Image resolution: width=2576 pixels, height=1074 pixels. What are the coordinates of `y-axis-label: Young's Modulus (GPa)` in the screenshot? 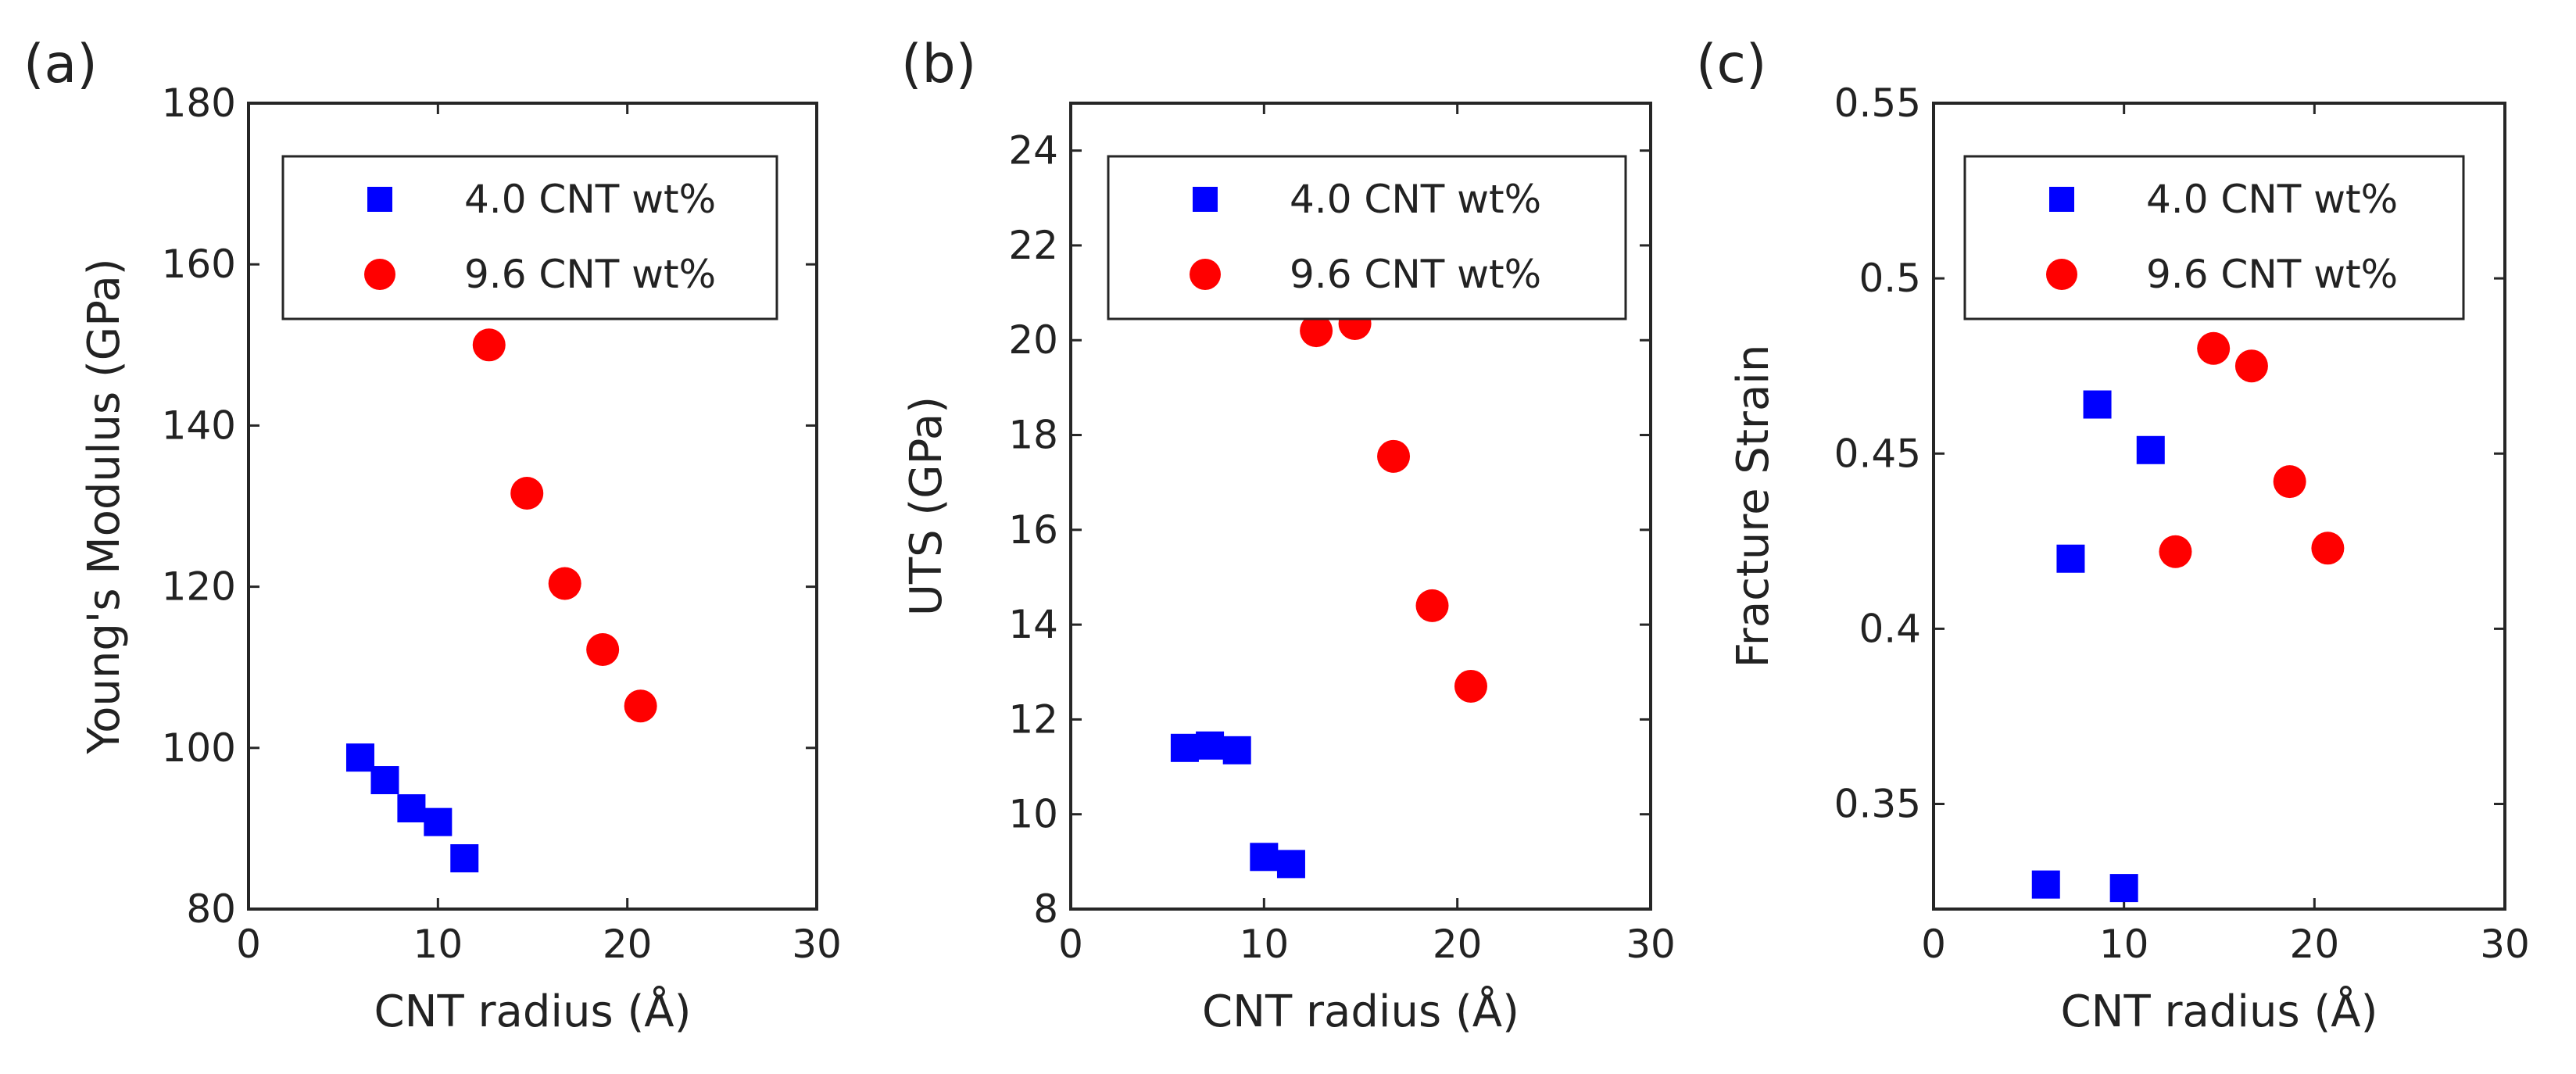 It's located at (104, 506).